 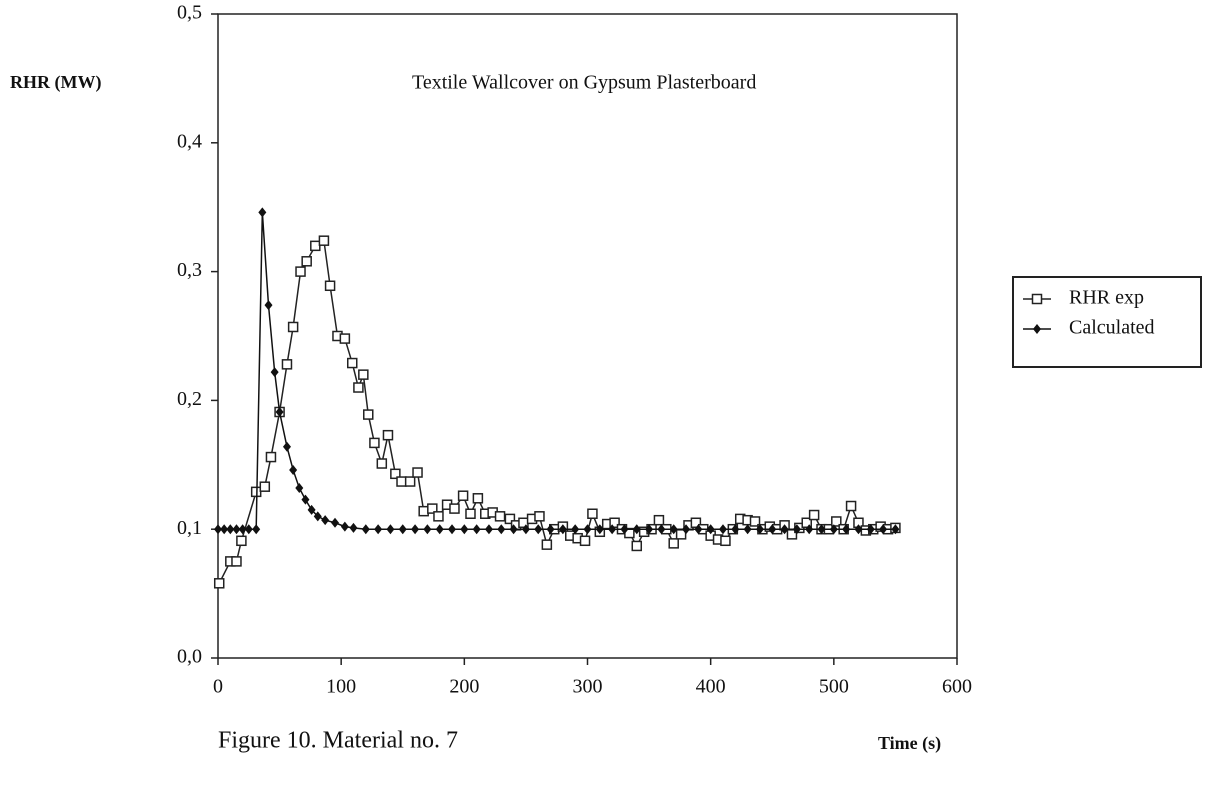 I want to click on y-tick-label: 0,0, so click(x=189, y=657).